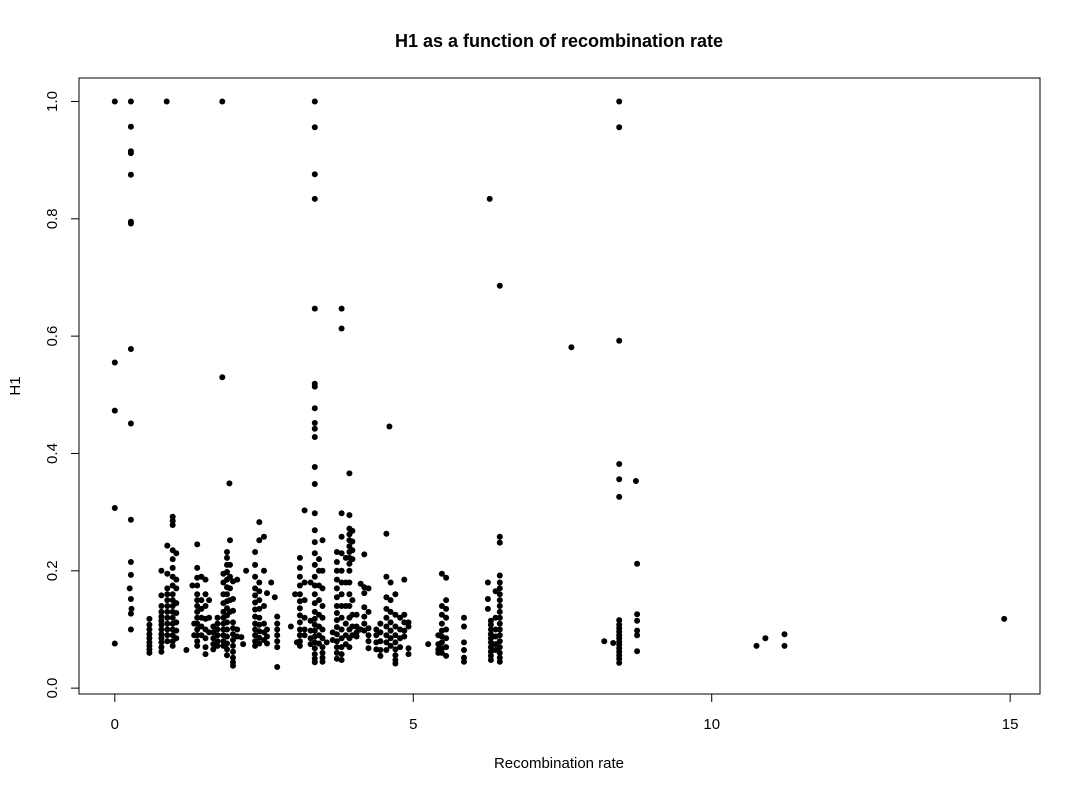 This screenshot has width=1080, height=792. I want to click on y-tick-label: 0.6, so click(52, 336).